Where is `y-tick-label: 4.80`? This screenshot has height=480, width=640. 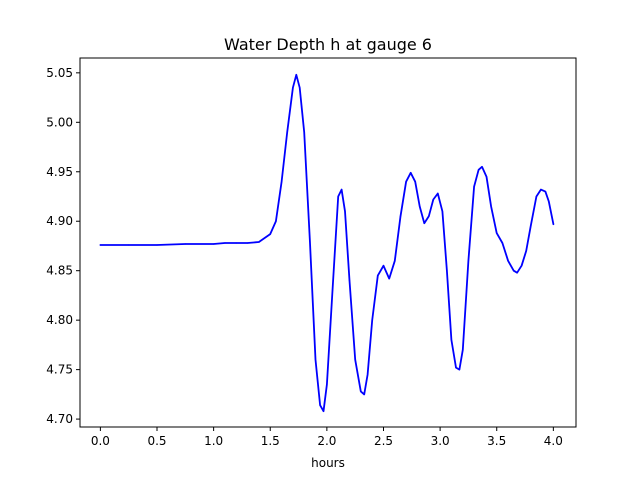
y-tick-label: 4.80 is located at coordinates (59, 320).